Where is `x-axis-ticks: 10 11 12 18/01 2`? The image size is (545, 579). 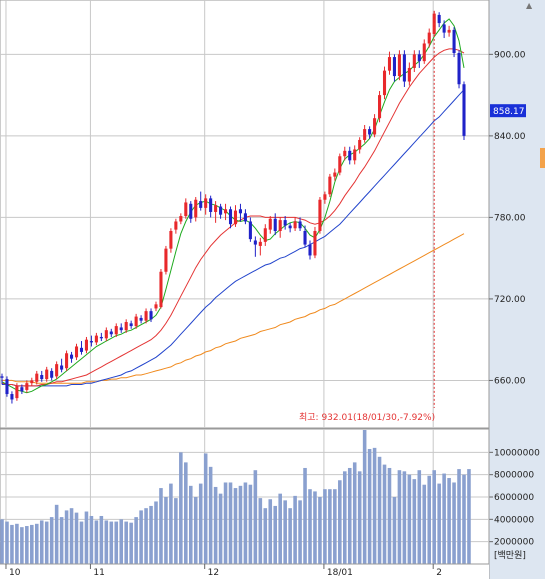 x-axis-ticks: 10 11 12 18/01 2 is located at coordinates (223, 571).